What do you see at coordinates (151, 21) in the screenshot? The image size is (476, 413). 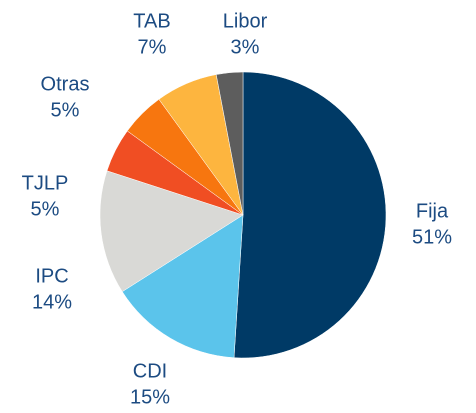 I see `slice-label: TAB` at bounding box center [151, 21].